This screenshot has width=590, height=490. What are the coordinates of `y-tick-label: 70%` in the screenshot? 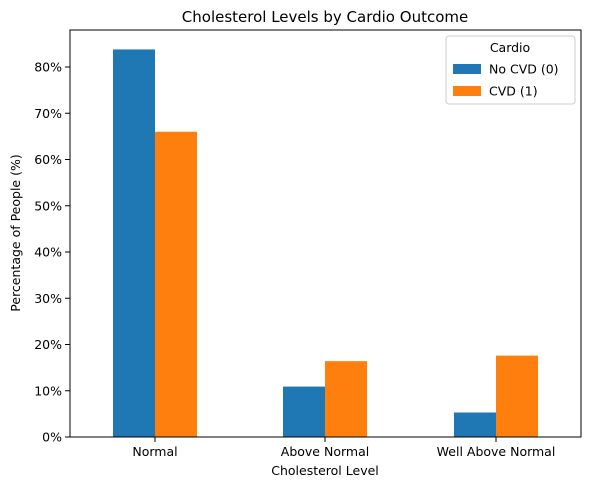 It's located at (48, 113).